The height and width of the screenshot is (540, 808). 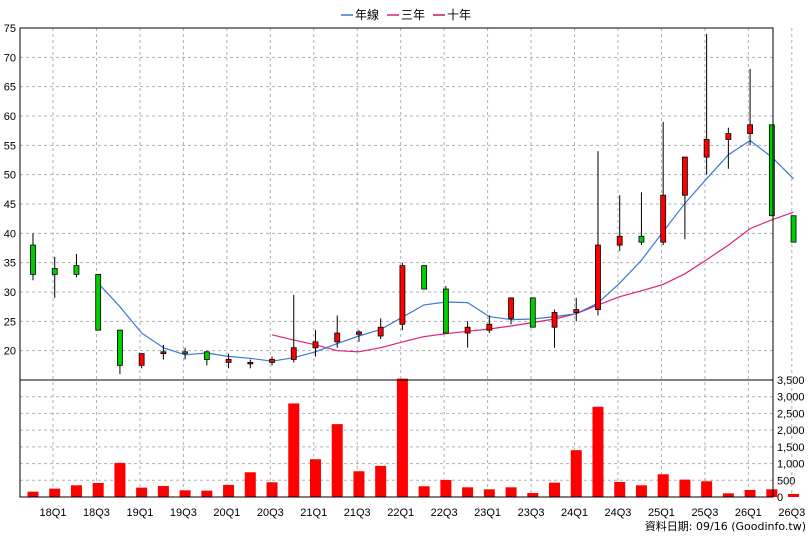 What do you see at coordinates (574, 513) in the screenshot?
I see `x-tick-label: 24Q1` at bounding box center [574, 513].